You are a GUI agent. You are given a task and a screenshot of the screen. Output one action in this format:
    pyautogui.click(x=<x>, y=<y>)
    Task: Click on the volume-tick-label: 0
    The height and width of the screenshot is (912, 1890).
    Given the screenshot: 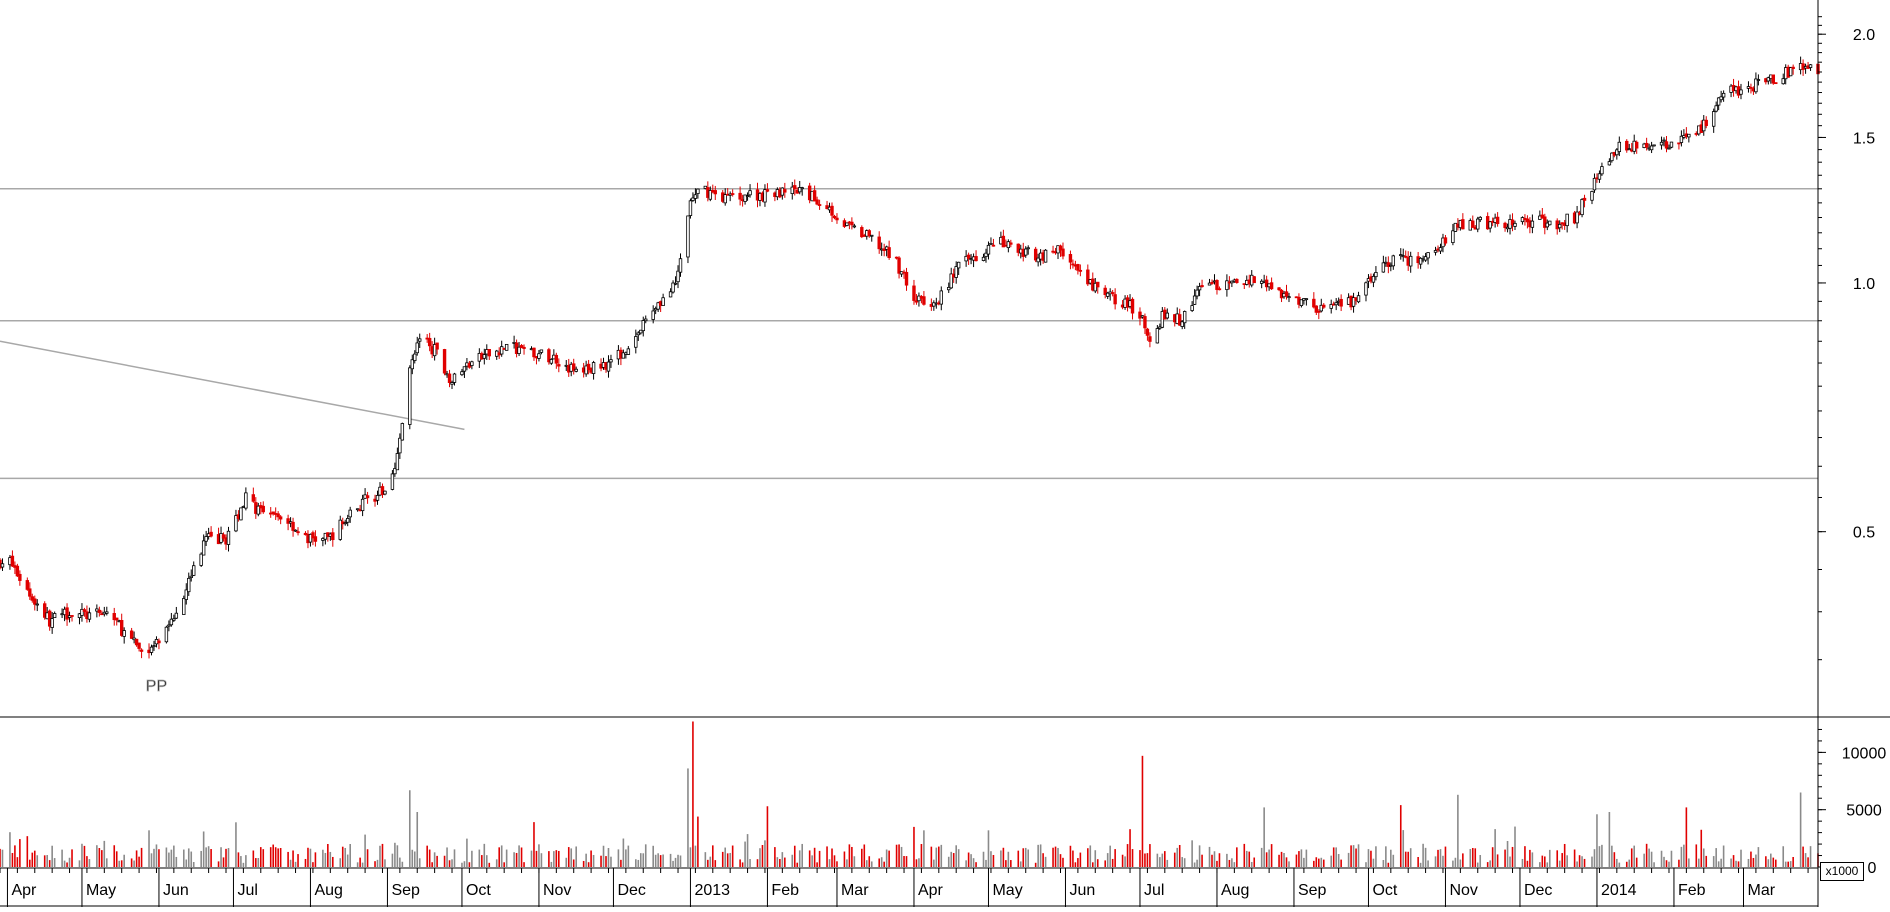 What is the action you would take?
    pyautogui.click(x=1872, y=868)
    